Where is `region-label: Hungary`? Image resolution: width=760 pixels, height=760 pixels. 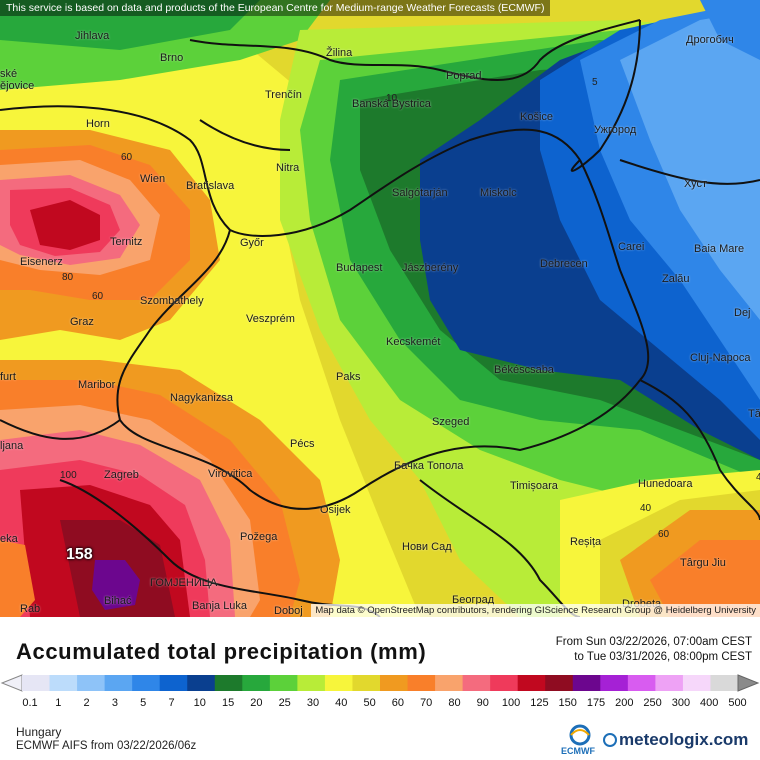 region-label: Hungary is located at coordinates (39, 732).